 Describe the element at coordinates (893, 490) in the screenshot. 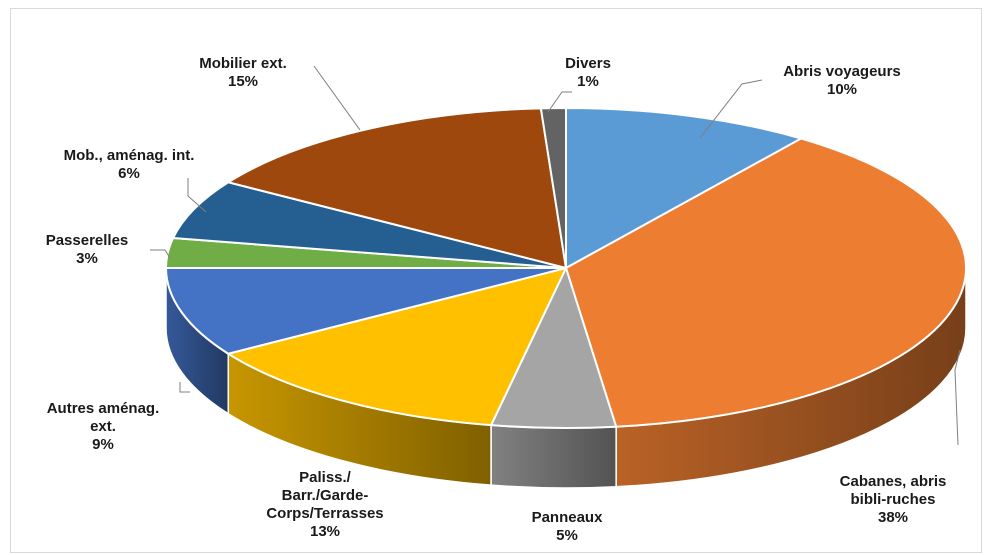

I see `slice-label-cabanes-abris-bibli-ruches: Cabanes, abris bibli-ruches` at that location.